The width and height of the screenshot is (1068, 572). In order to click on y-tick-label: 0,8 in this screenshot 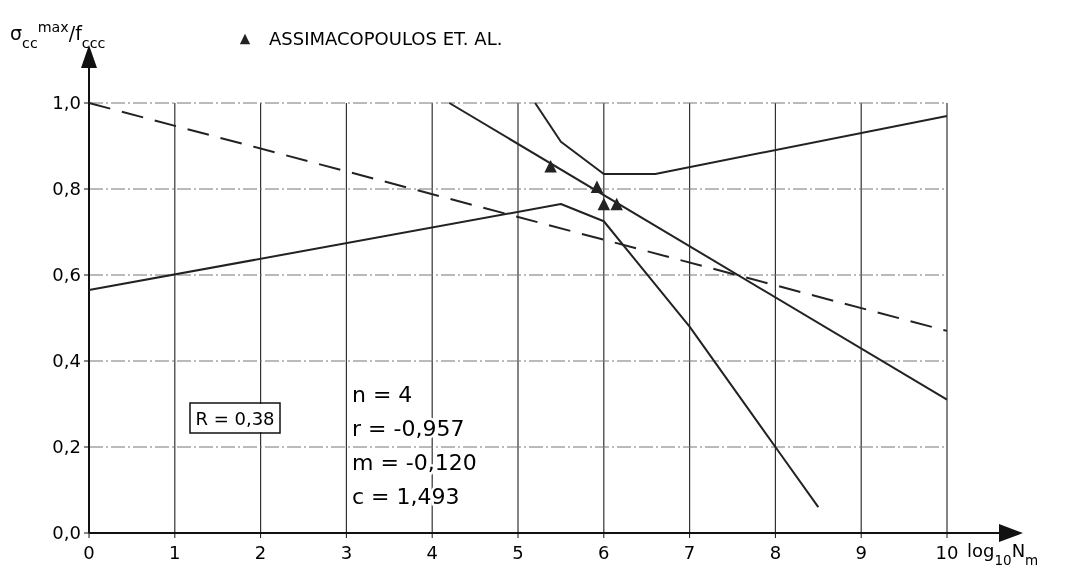, I will do `click(66, 188)`.